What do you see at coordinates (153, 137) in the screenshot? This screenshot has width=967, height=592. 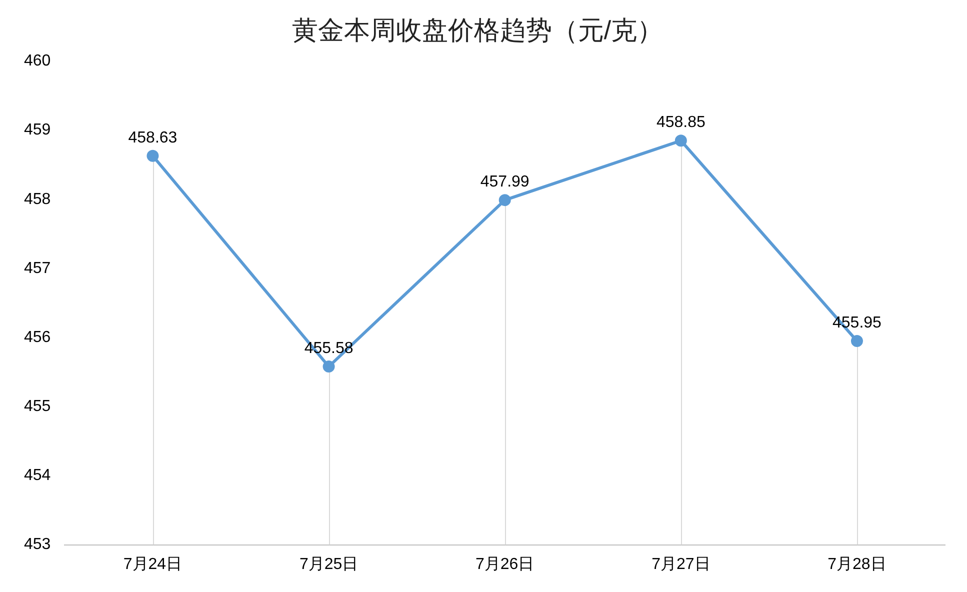 I see `data-label: 458.63` at bounding box center [153, 137].